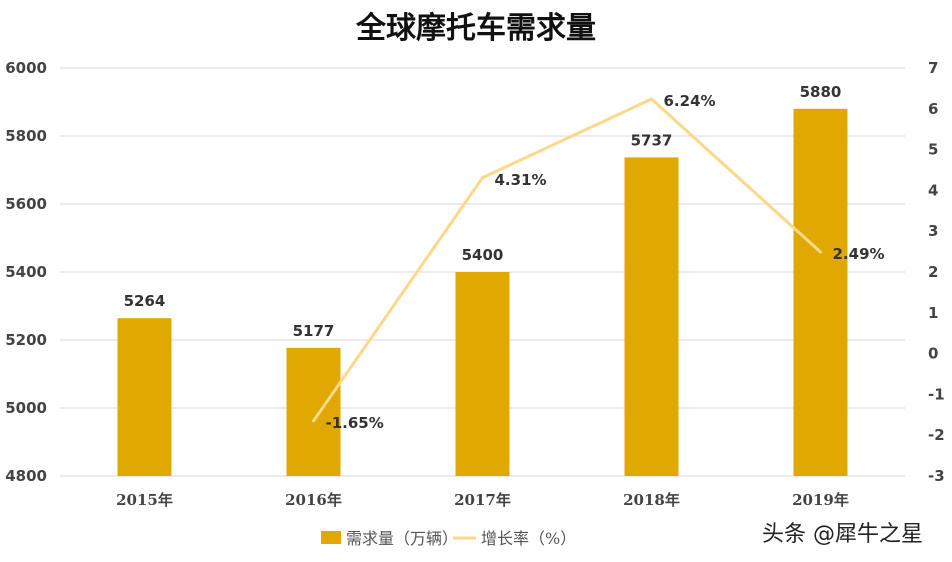  I want to click on x-tick-label: 2018年, so click(651, 500).